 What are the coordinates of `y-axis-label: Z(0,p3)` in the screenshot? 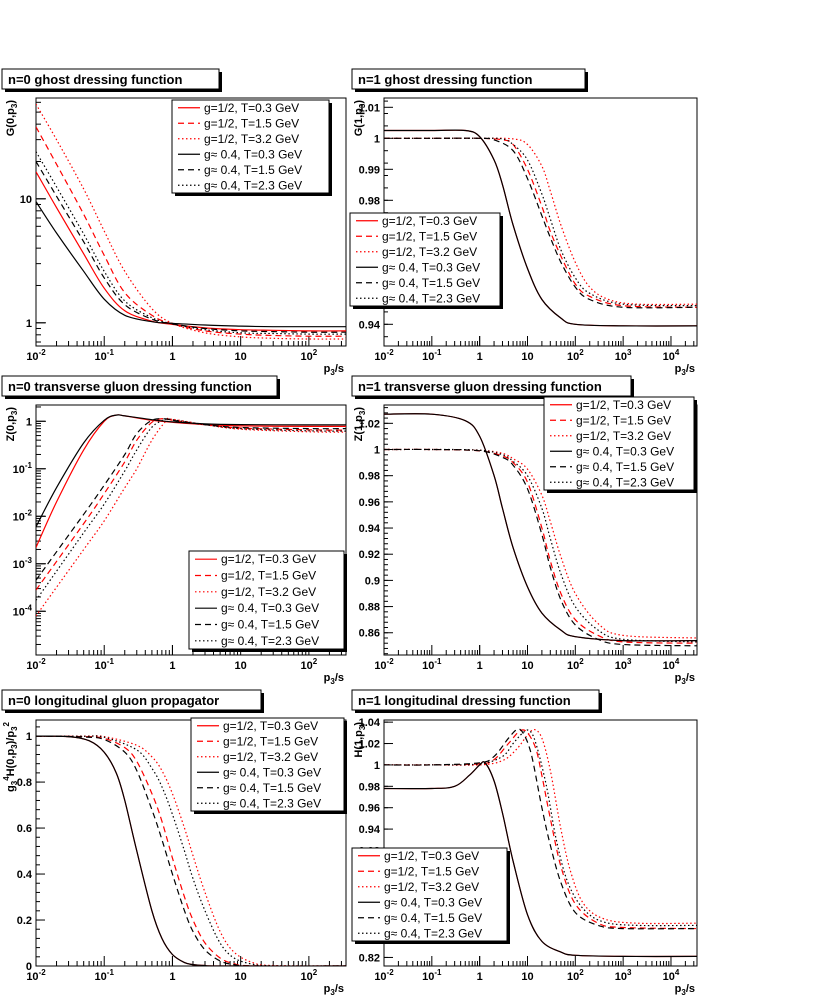 It's located at (12, 424).